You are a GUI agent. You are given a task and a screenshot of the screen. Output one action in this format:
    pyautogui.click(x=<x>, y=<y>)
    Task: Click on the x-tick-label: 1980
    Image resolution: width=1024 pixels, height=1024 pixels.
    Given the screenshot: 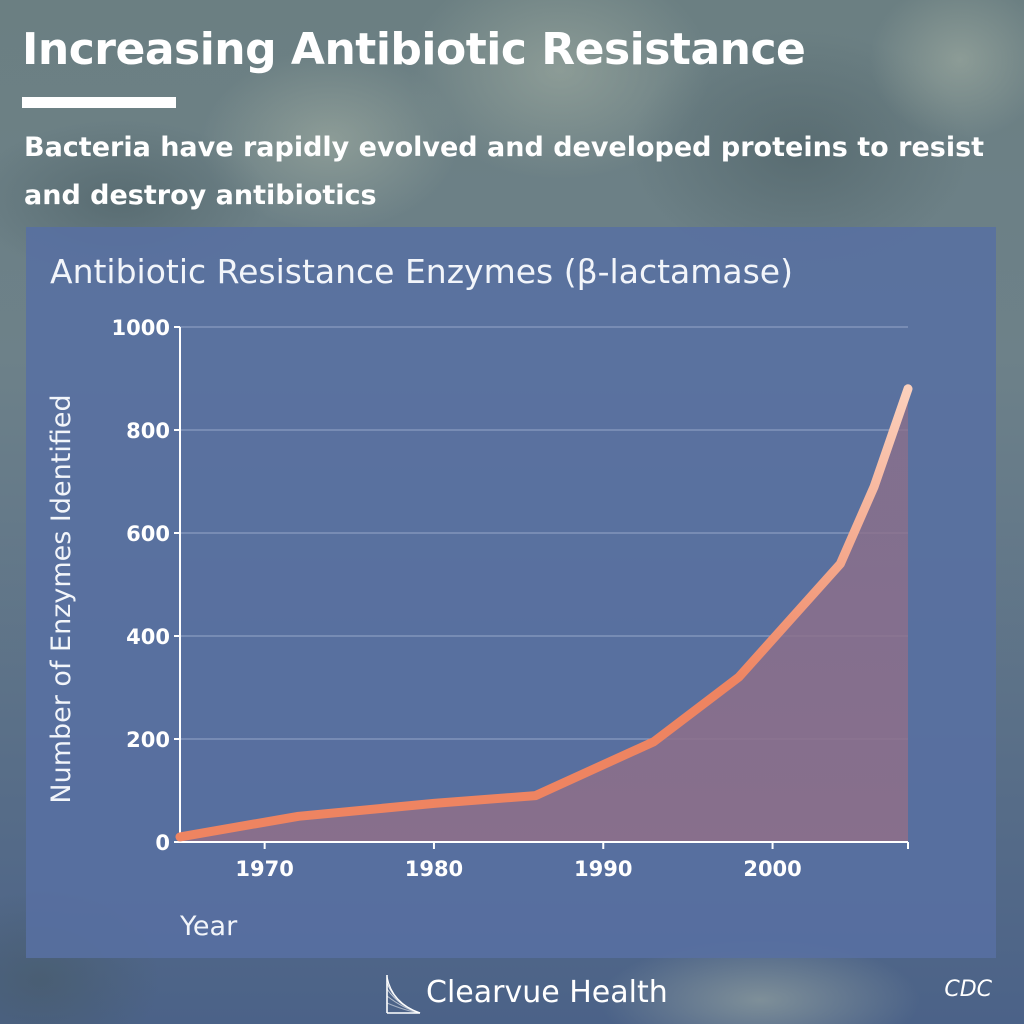 What is the action you would take?
    pyautogui.click(x=434, y=869)
    